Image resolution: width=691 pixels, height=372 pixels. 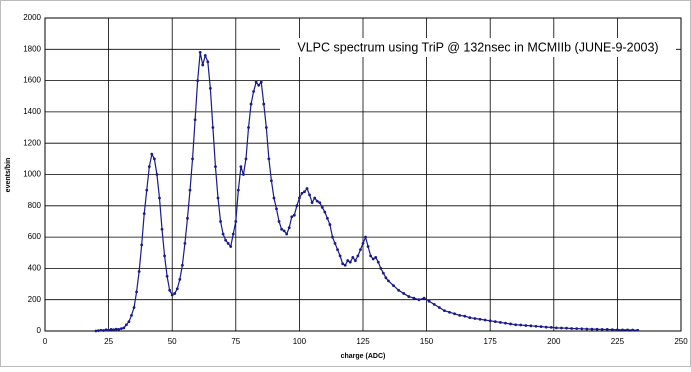 I want to click on title-box, so click(x=478, y=47).